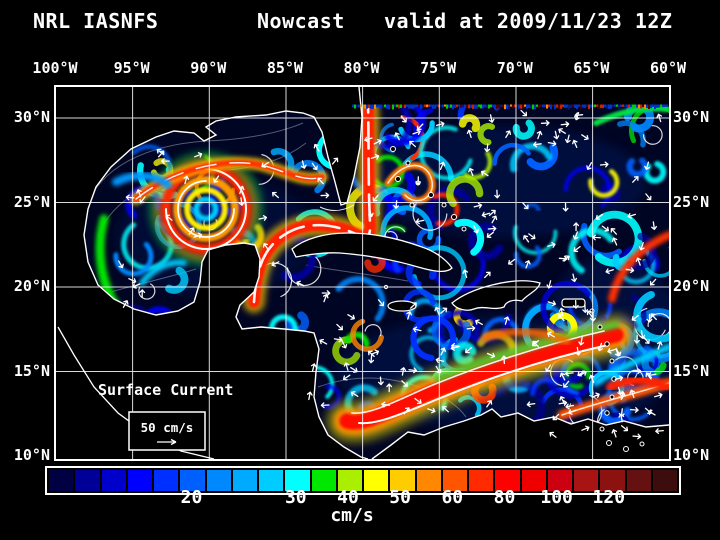 This screenshot has height=540, width=720. Describe the element at coordinates (691, 455) in the screenshot. I see `lat-label-right: 10°N` at that location.